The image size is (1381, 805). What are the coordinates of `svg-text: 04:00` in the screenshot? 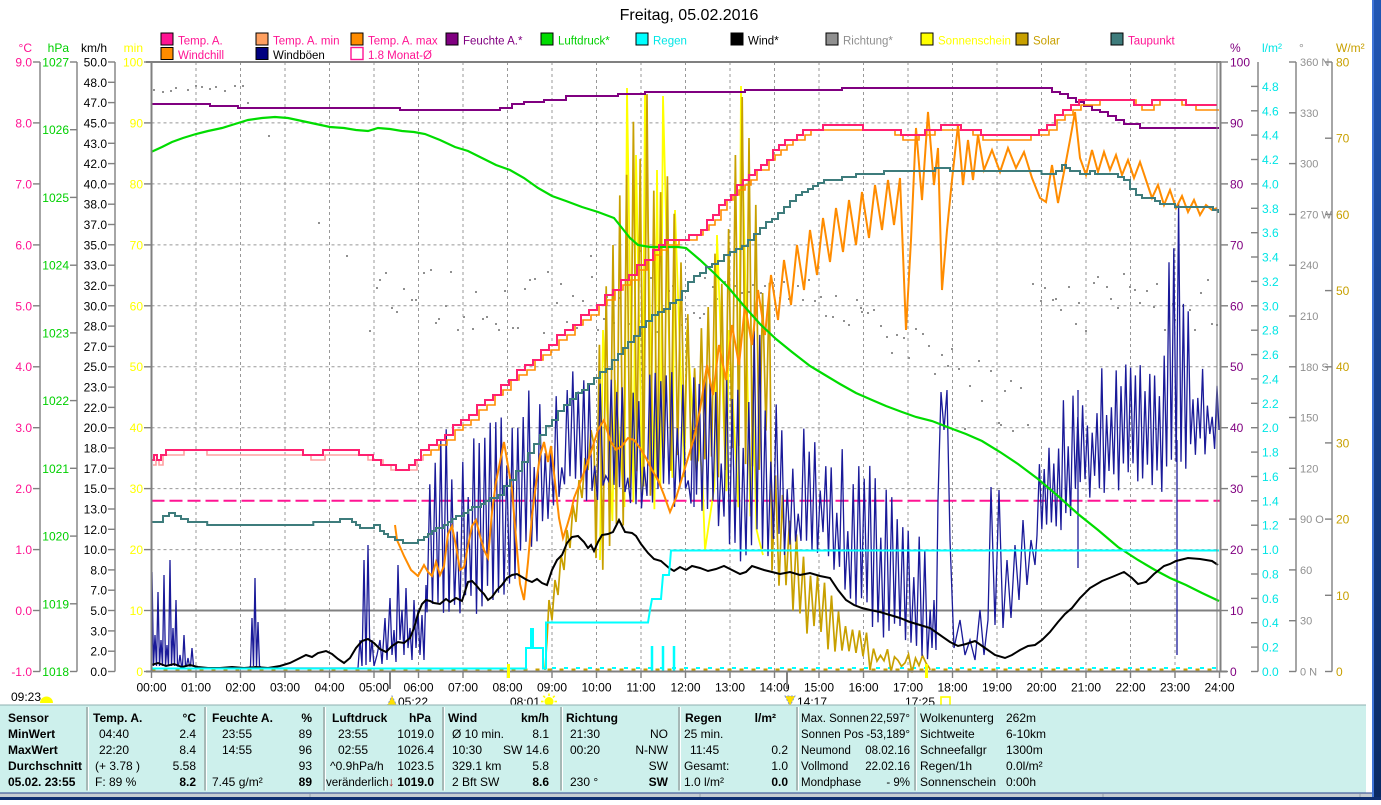 It's located at (329, 688).